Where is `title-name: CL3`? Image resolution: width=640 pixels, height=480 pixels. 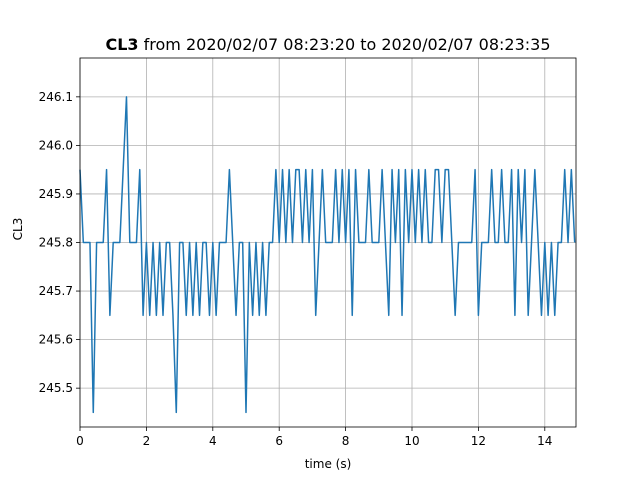 title-name: CL3 is located at coordinates (121, 44).